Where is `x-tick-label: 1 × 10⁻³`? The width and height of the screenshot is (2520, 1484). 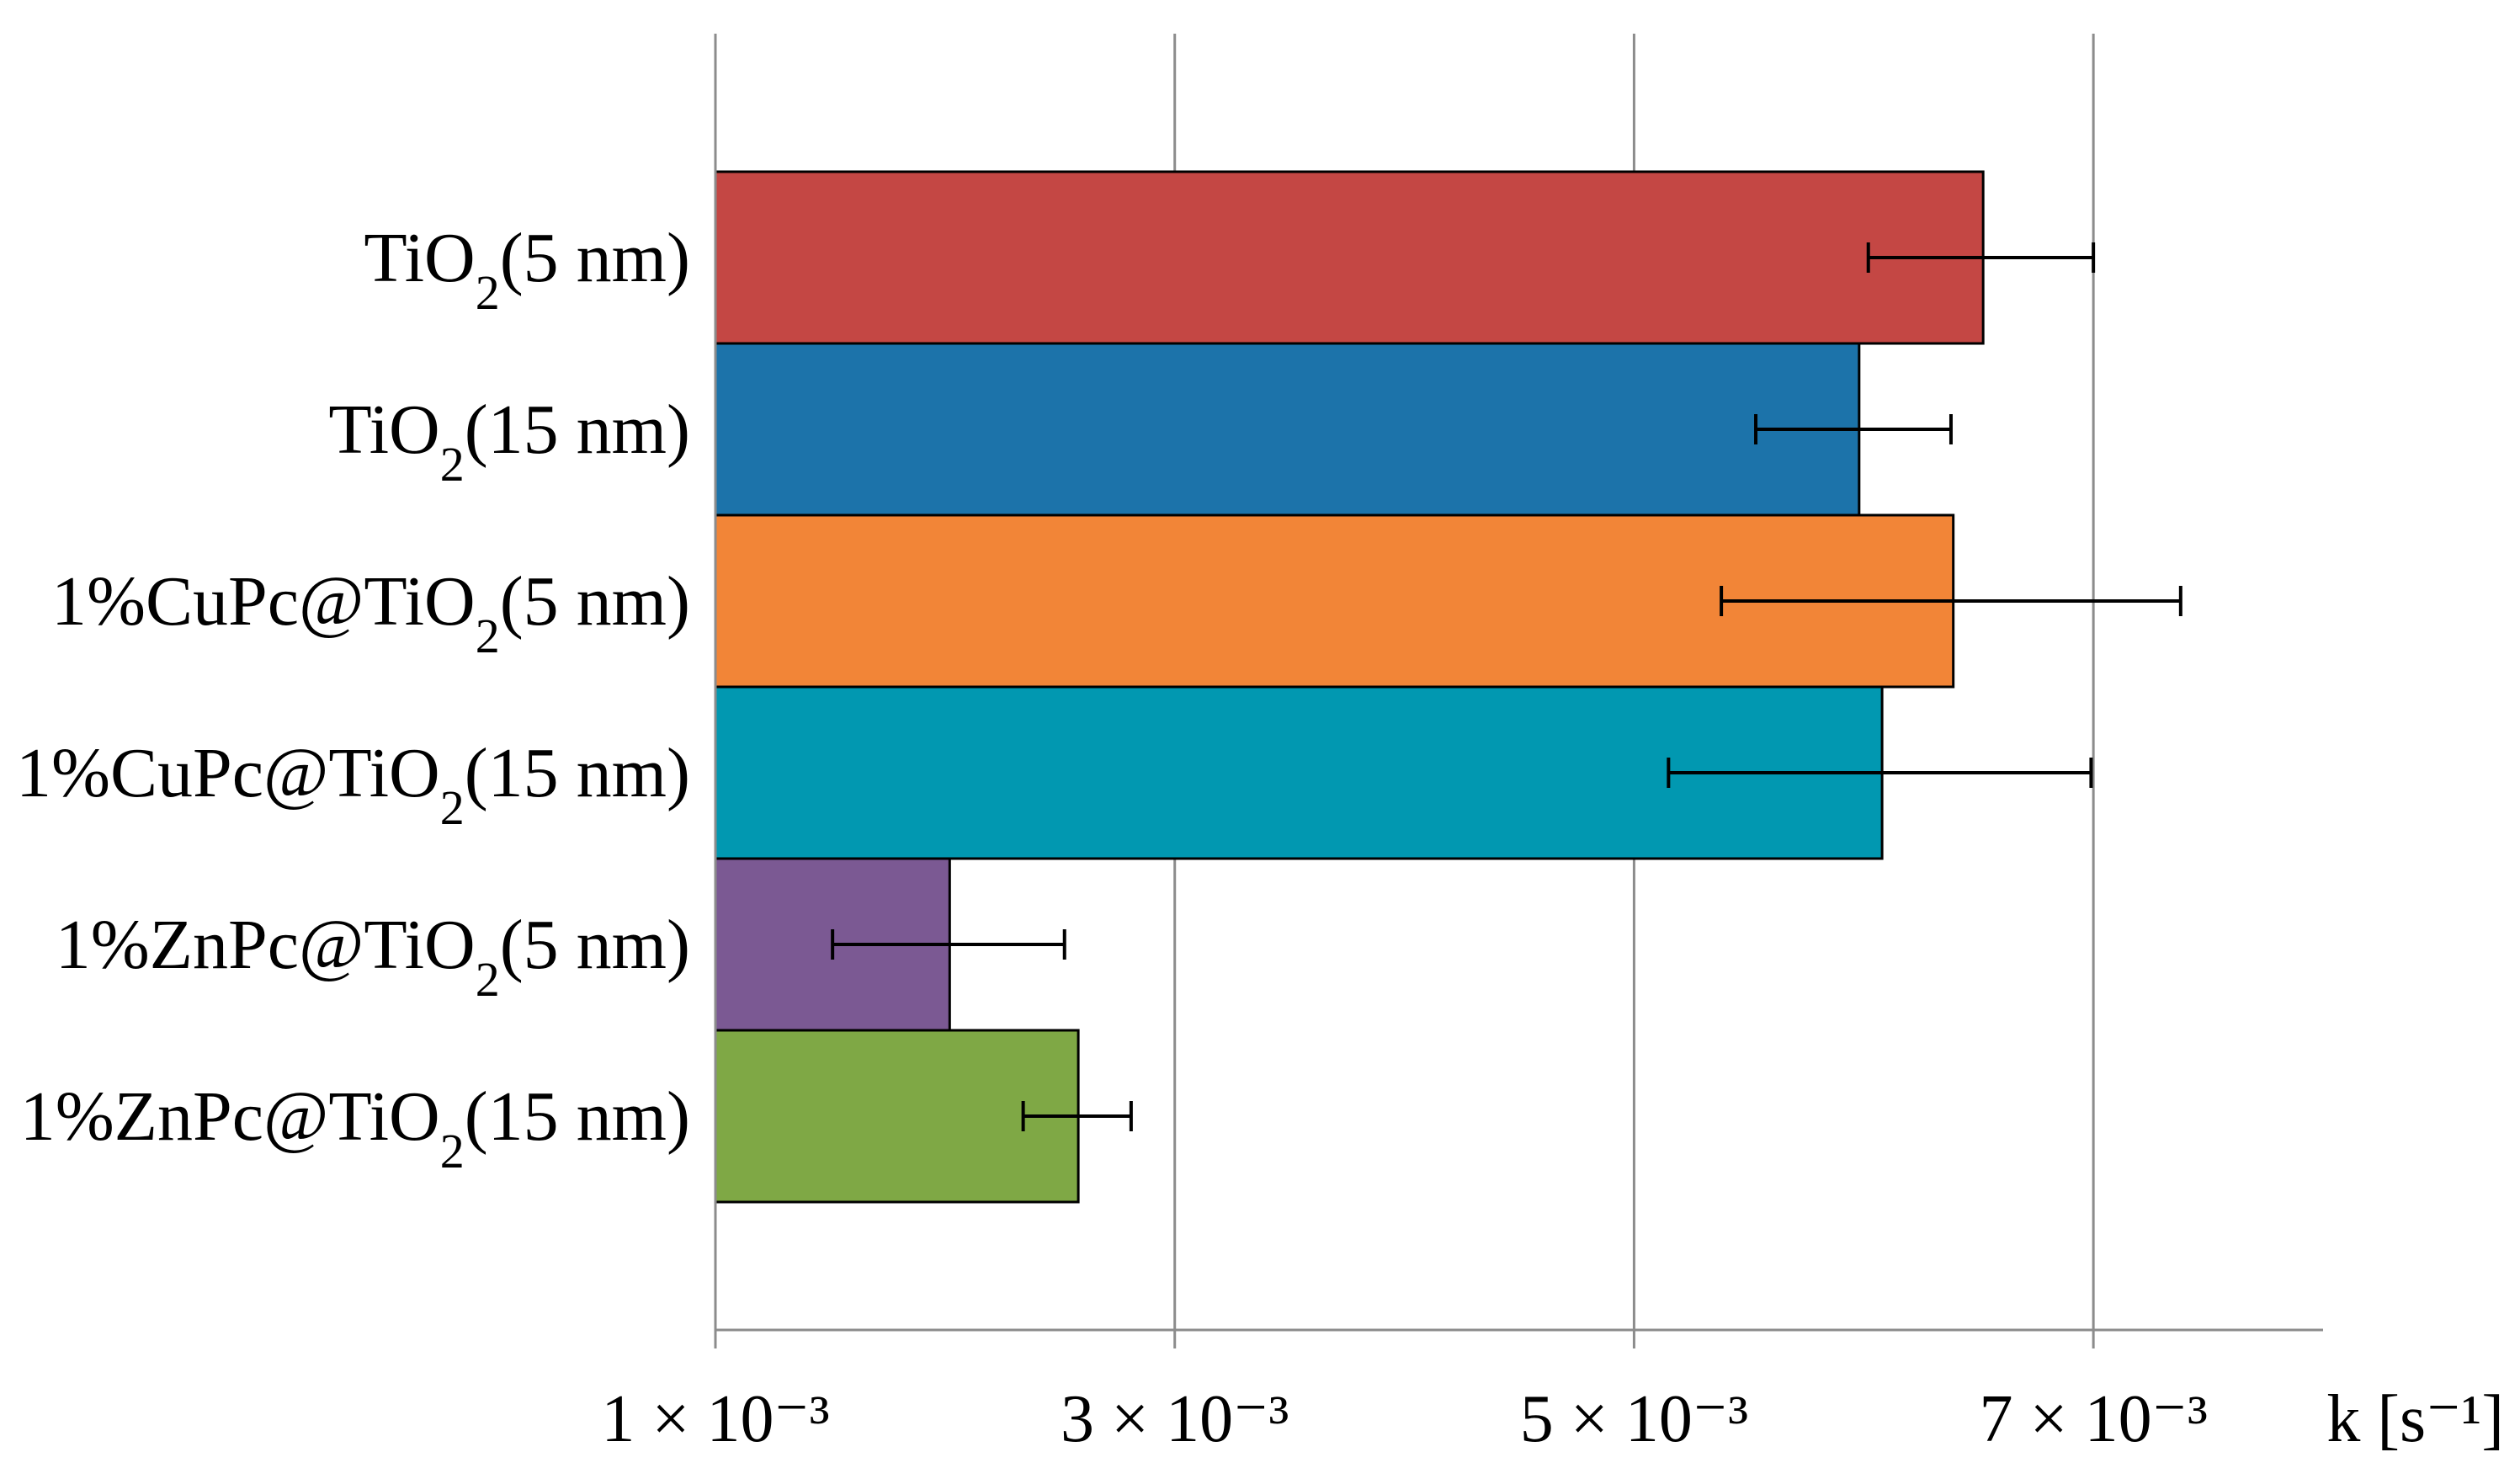
x-tick-label: 1 × 10⁻³ is located at coordinates (715, 1419).